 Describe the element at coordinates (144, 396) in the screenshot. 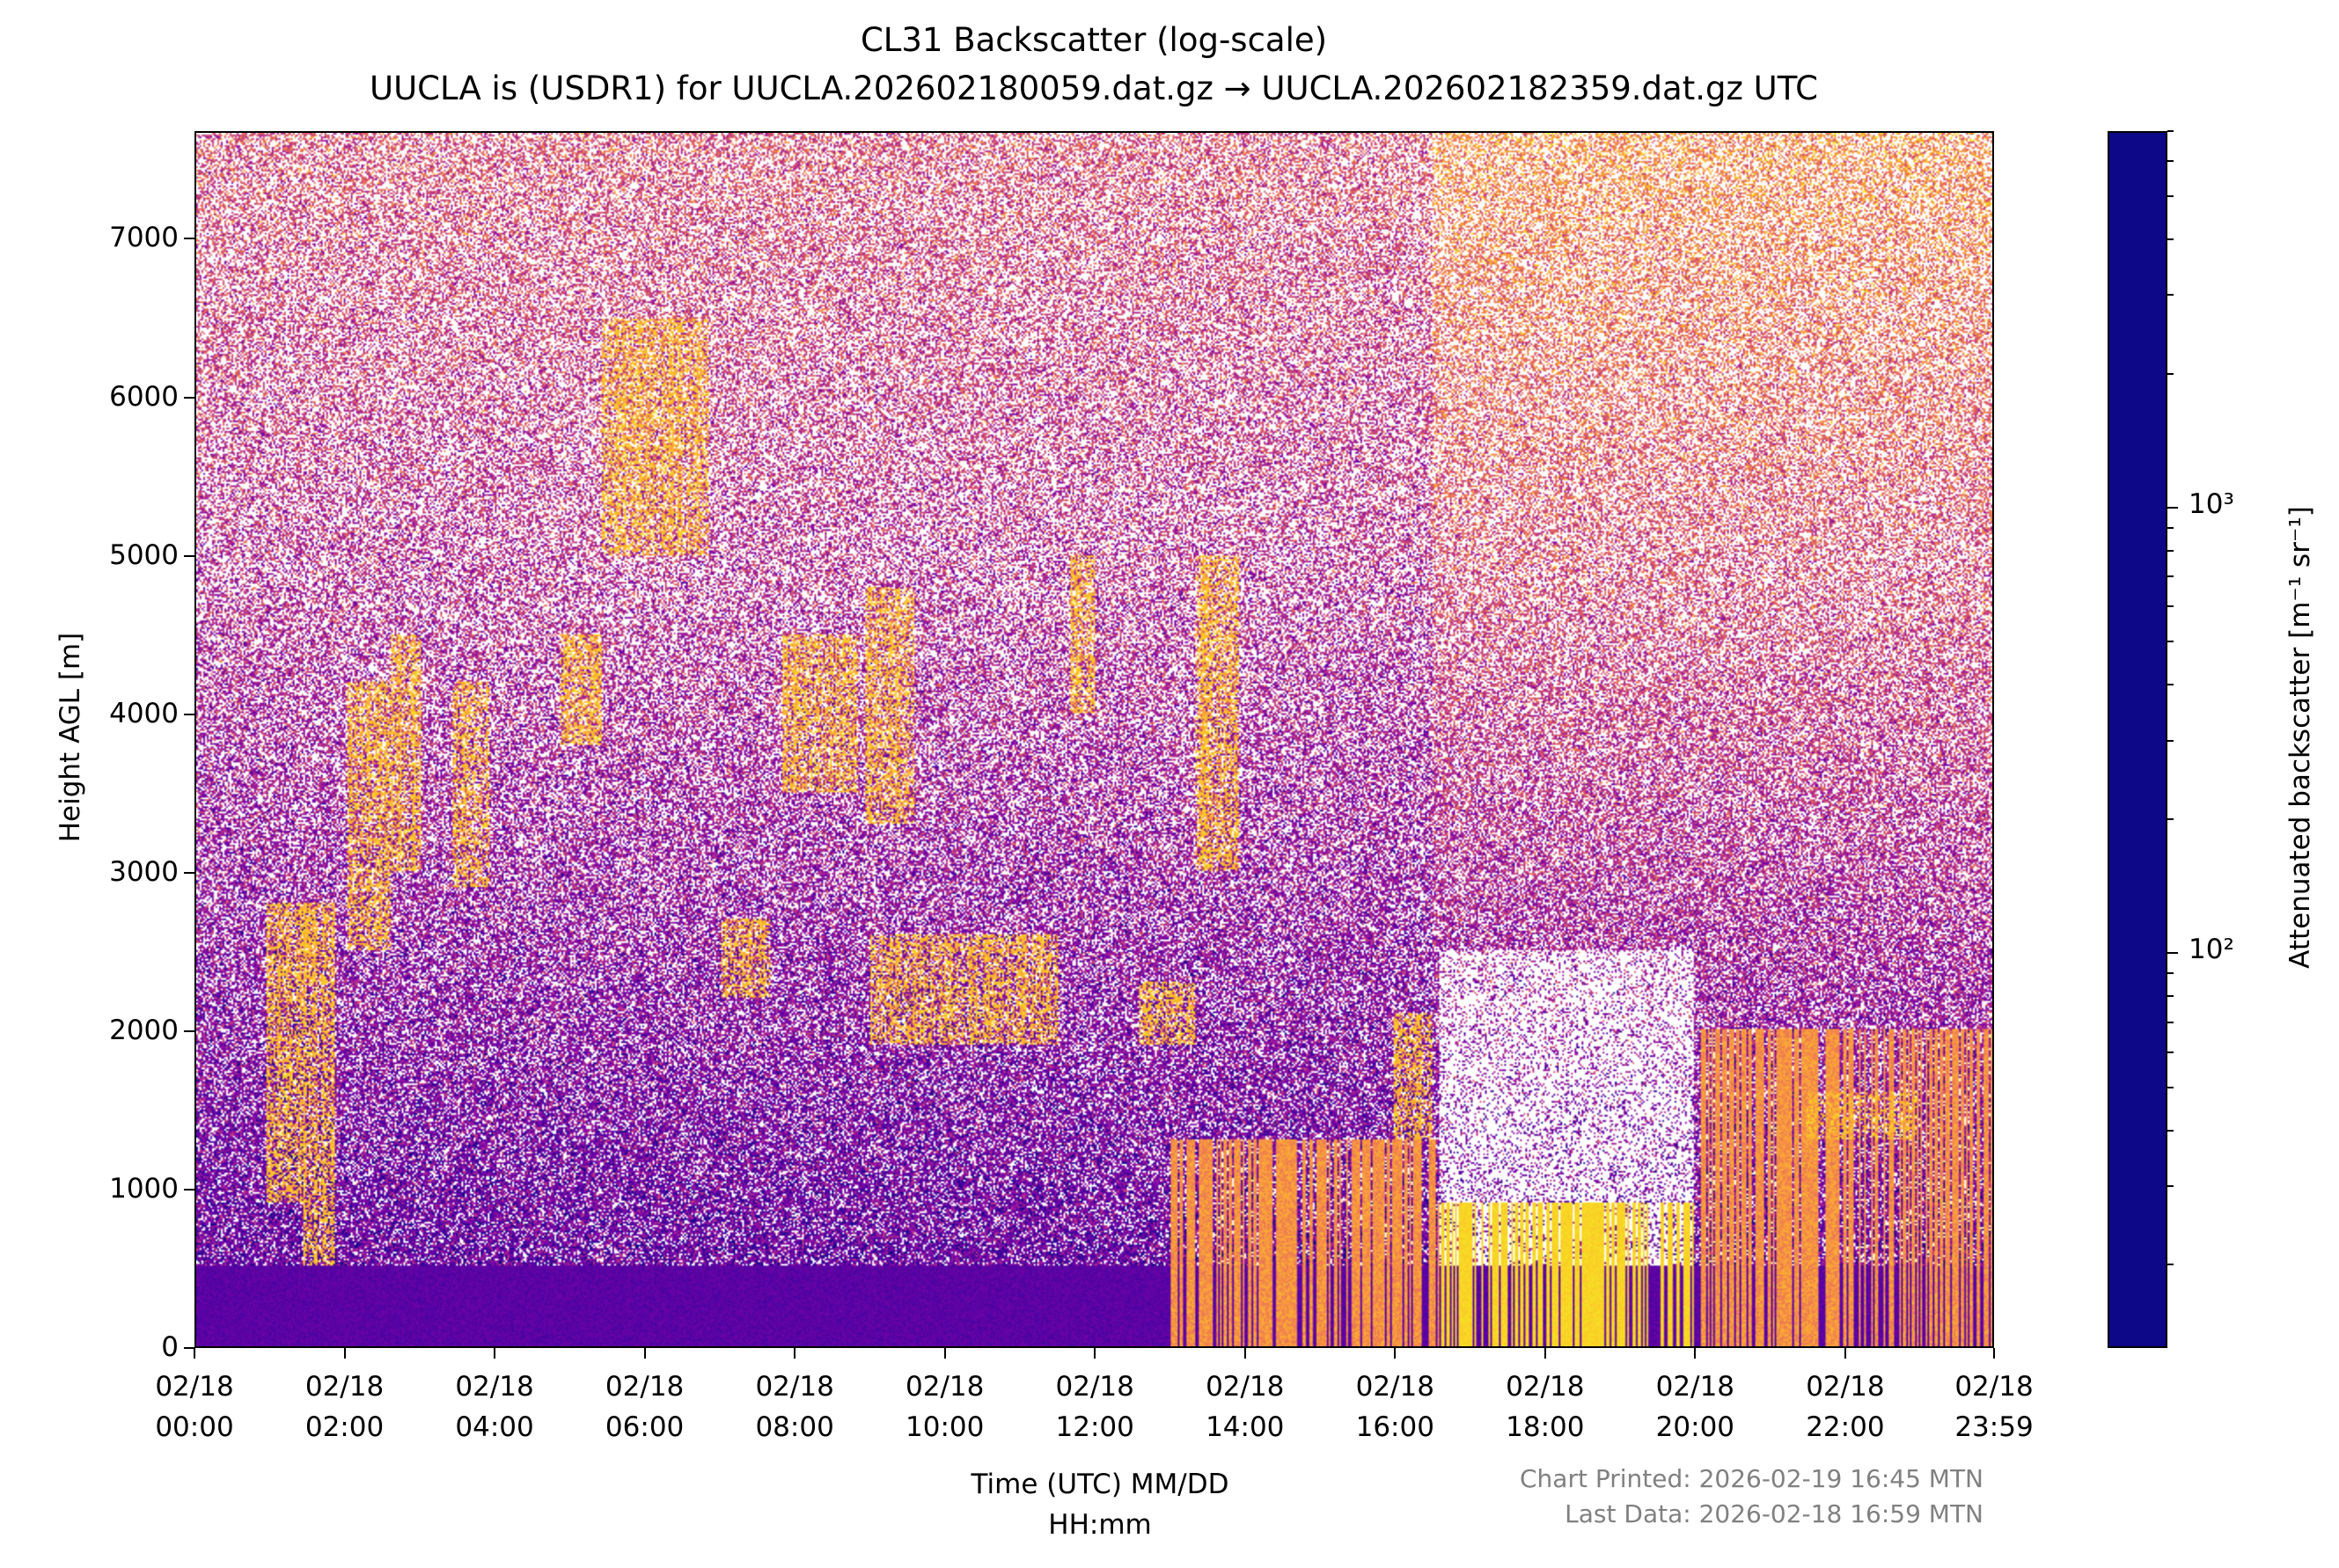

I see `y-tick-label: 6000` at that location.